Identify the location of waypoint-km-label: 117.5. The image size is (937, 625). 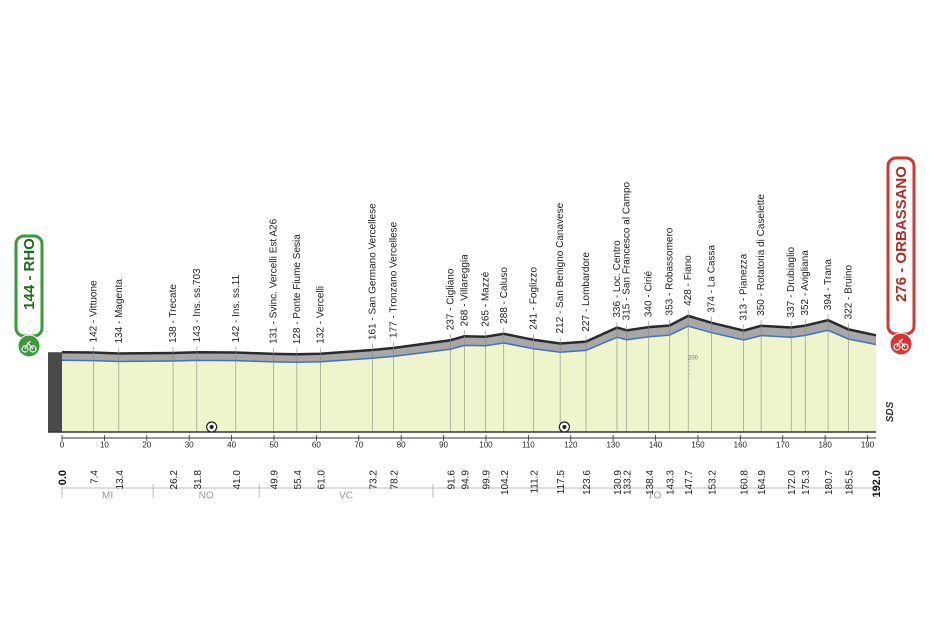
(561, 482).